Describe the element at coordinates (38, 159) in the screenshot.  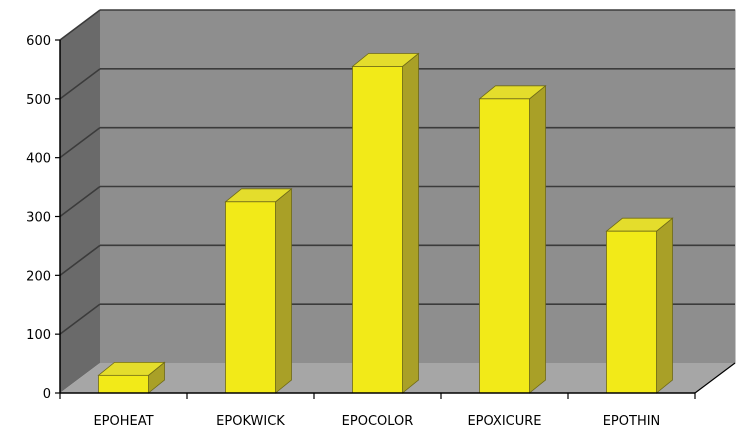
I see `y-tick-label: 400` at that location.